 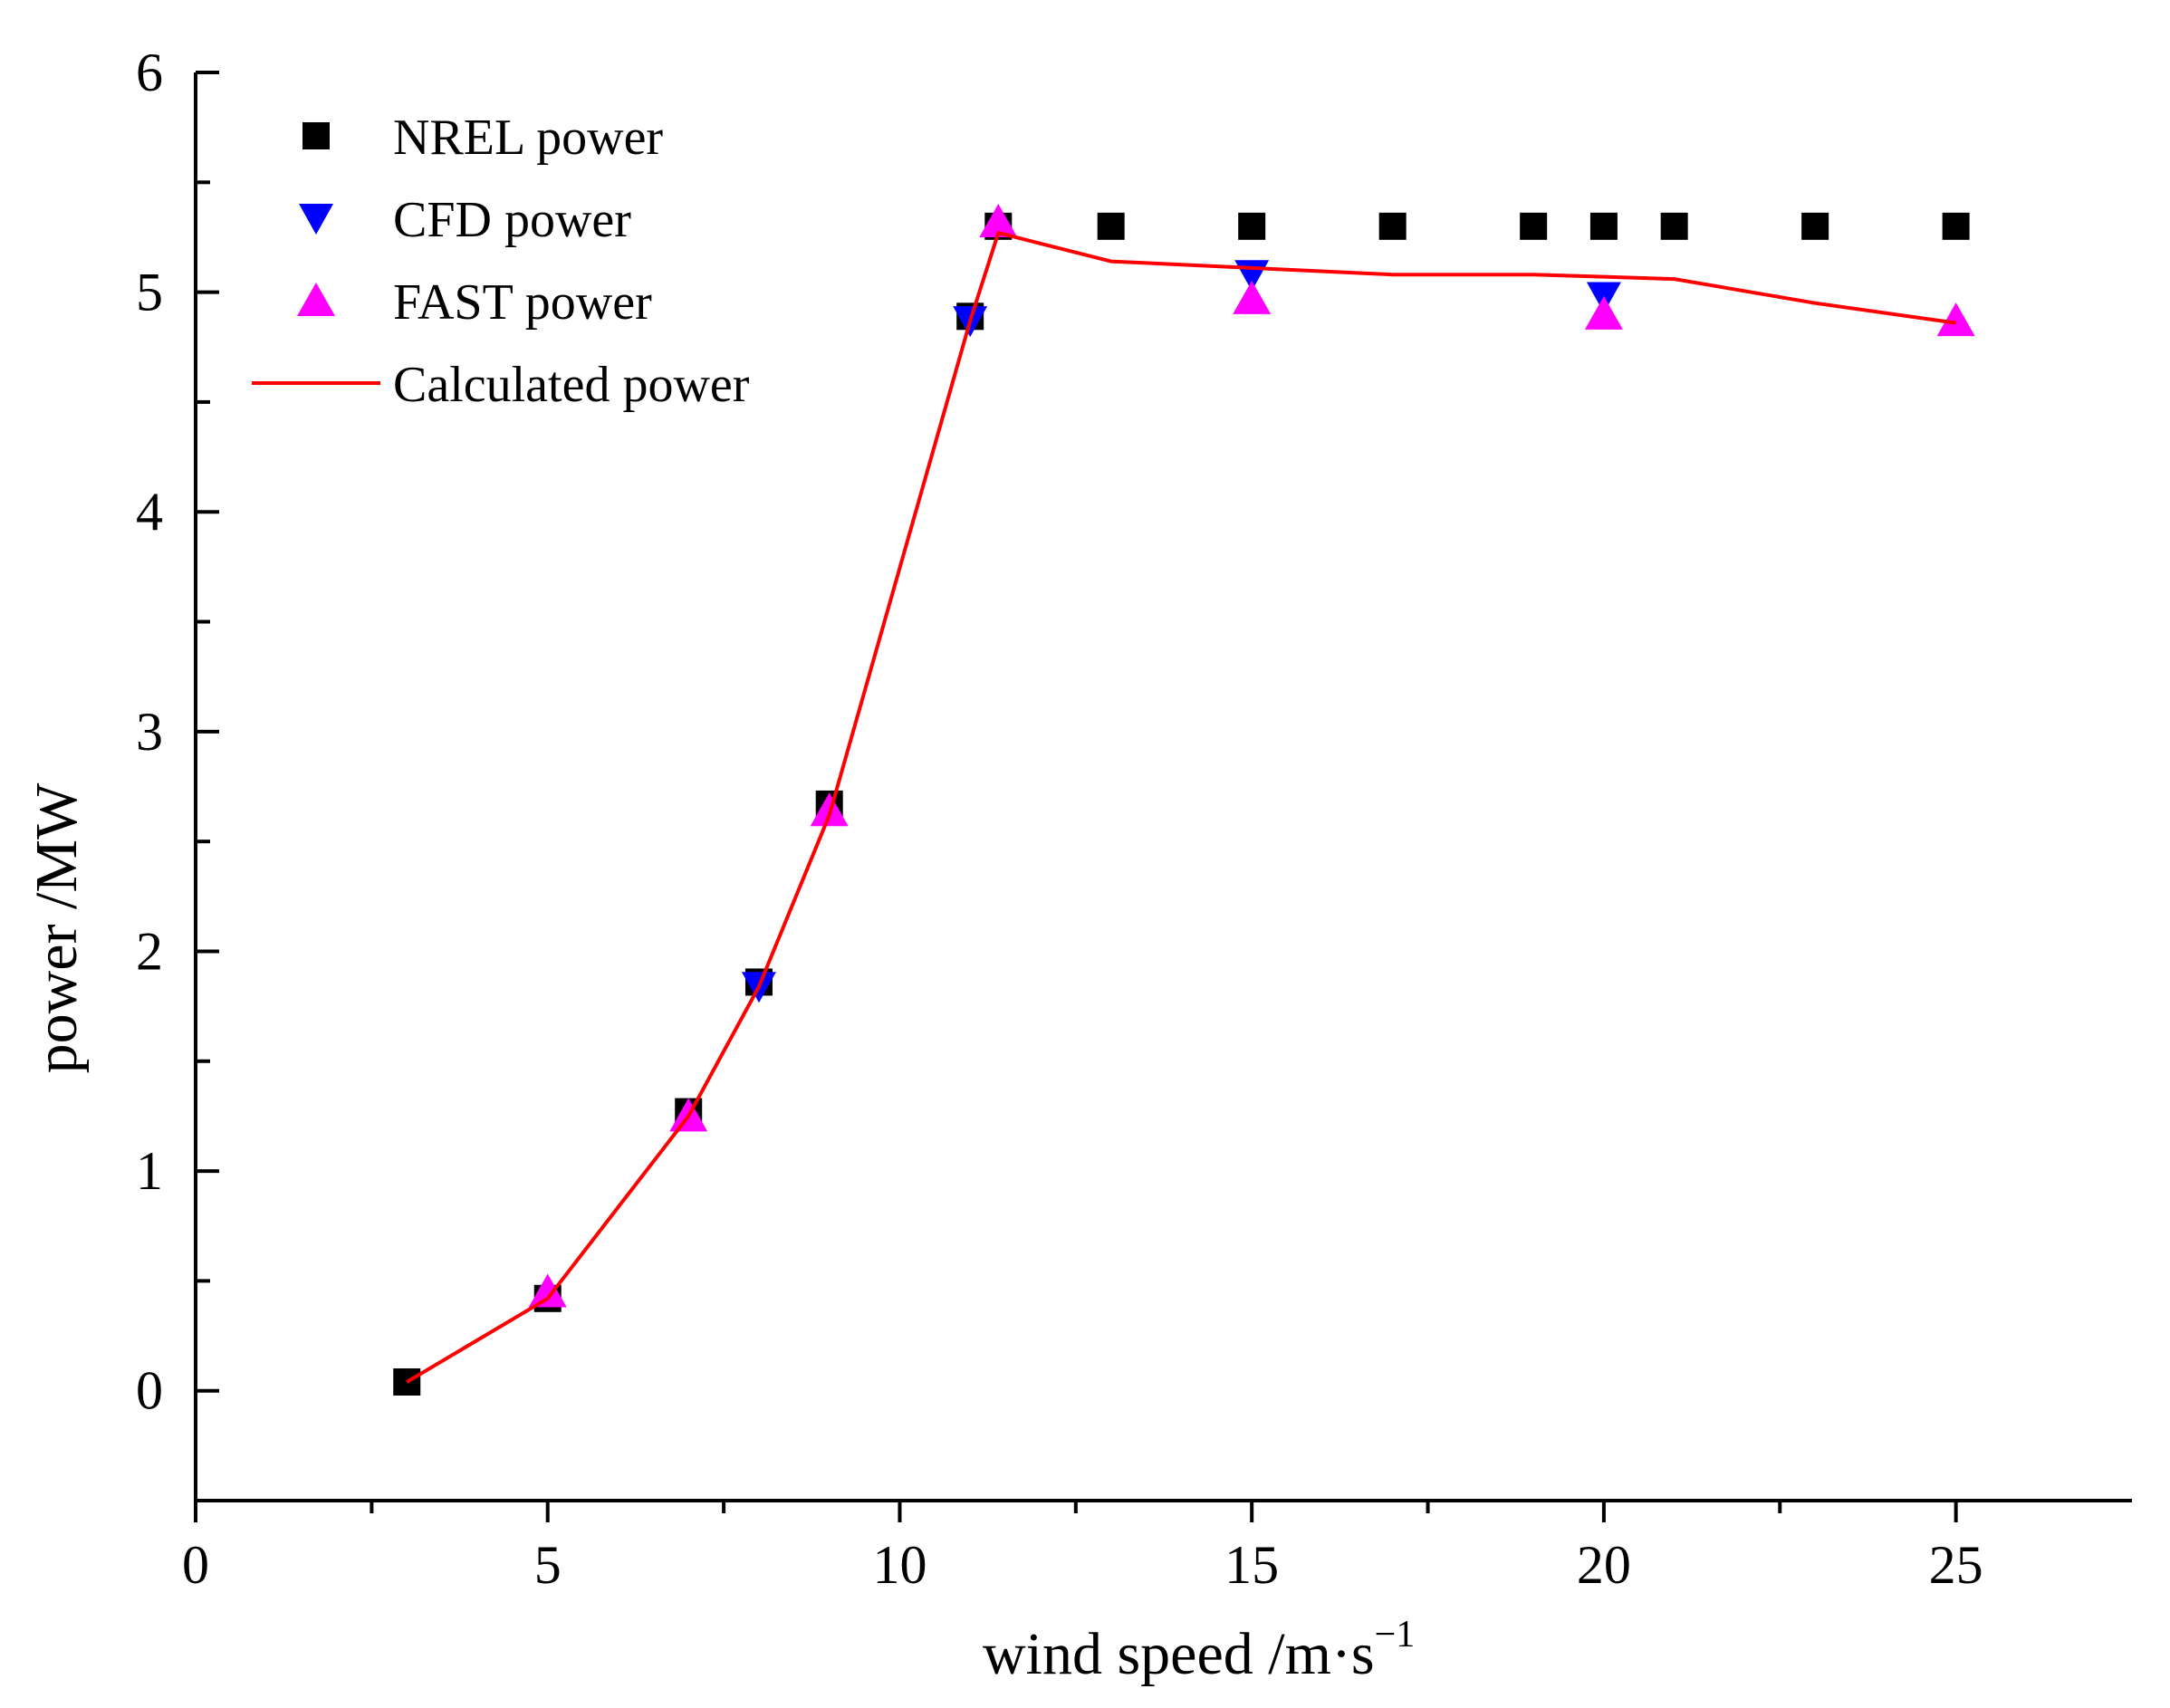 I want to click on legend-label-fast-power: FAST power, so click(x=523, y=302).